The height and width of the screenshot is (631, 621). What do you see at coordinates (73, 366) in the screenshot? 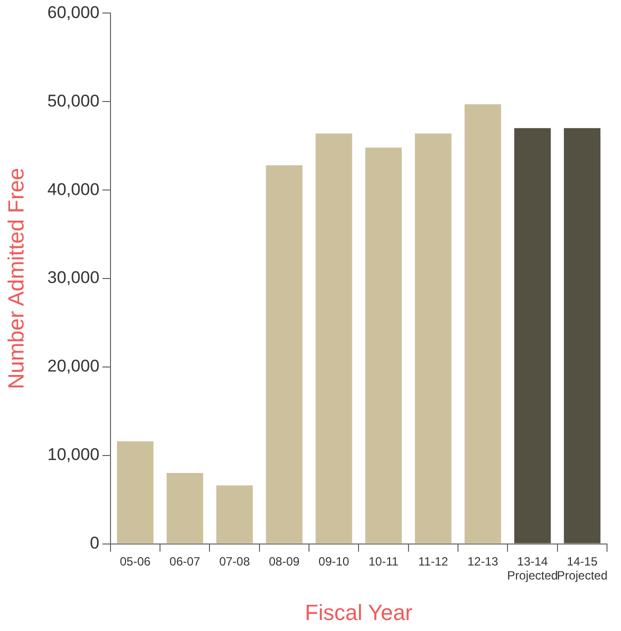
I see `y-tick-label: 20,000` at bounding box center [73, 366].